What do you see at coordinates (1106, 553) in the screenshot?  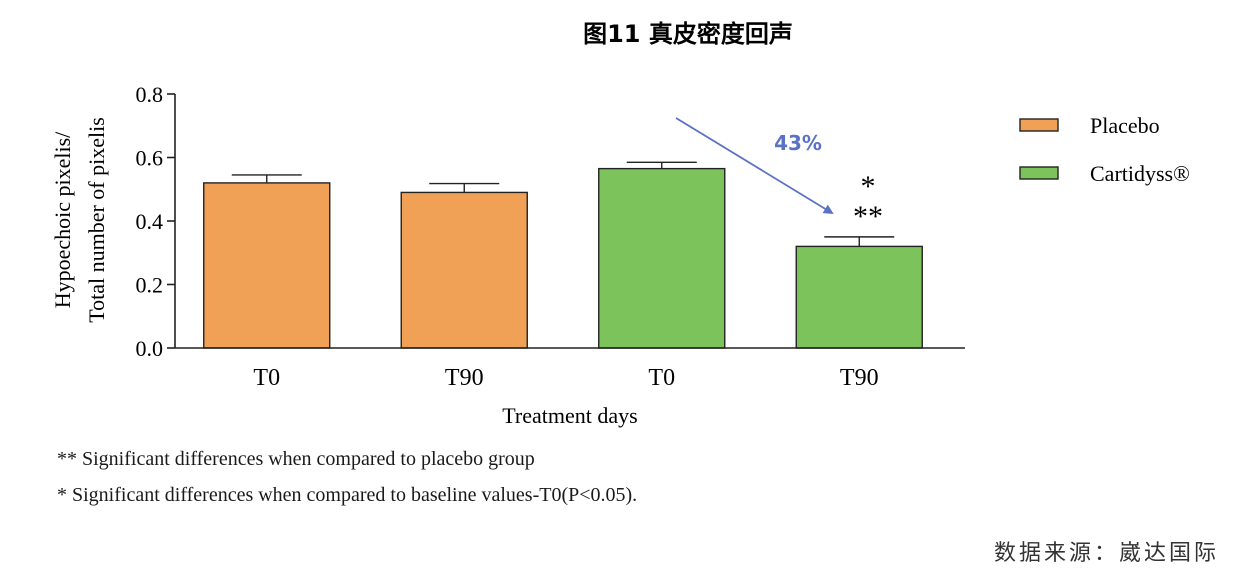 I see `data-source: 数据来源：崴达国际` at bounding box center [1106, 553].